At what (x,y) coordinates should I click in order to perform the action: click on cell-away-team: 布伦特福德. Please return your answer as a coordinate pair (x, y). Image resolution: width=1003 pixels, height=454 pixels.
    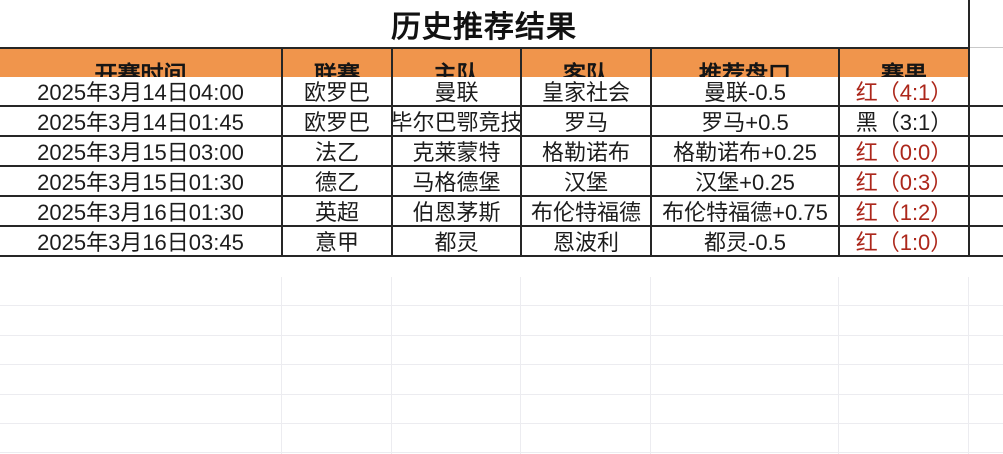
    Looking at the image, I should click on (587, 212).